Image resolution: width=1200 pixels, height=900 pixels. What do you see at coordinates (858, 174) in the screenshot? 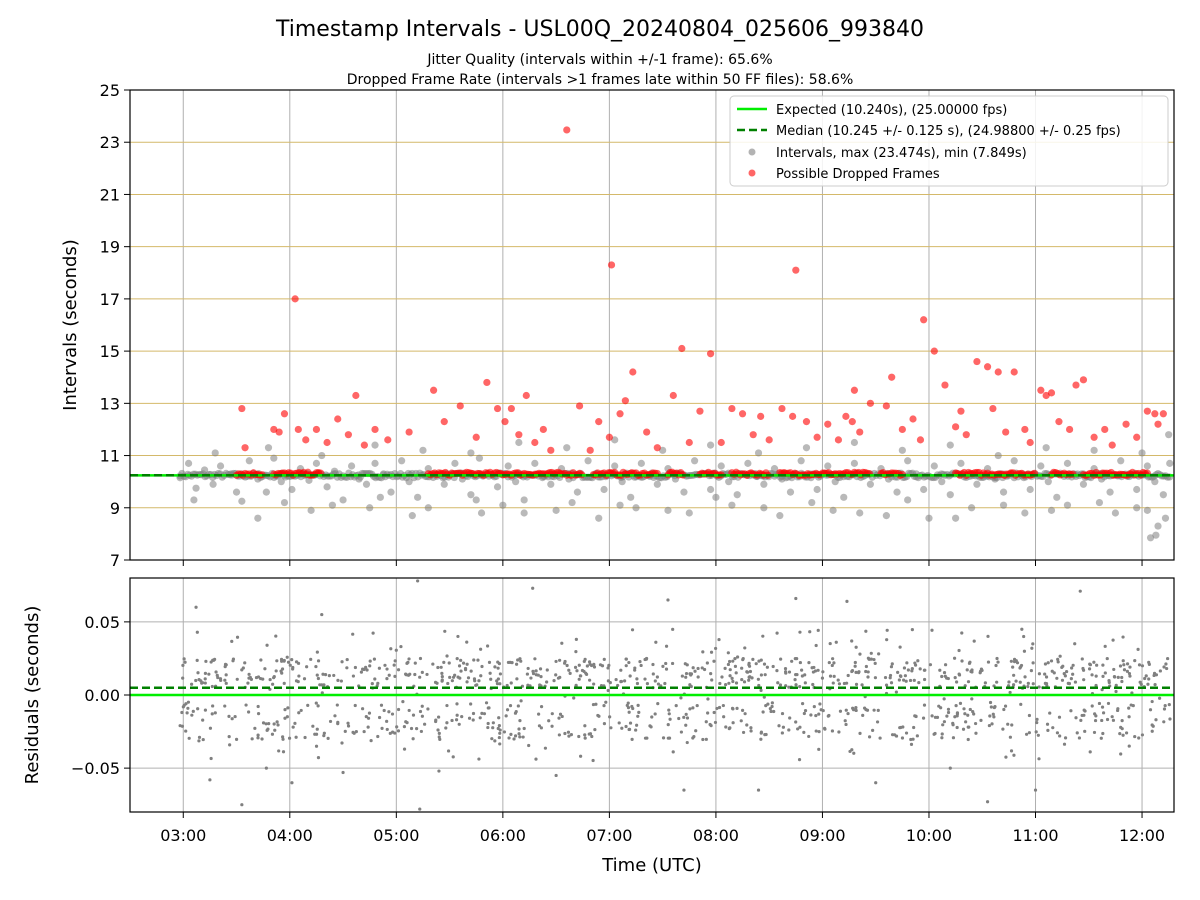
I see `legend-dropped-label: Possible Dropped Frames` at bounding box center [858, 174].